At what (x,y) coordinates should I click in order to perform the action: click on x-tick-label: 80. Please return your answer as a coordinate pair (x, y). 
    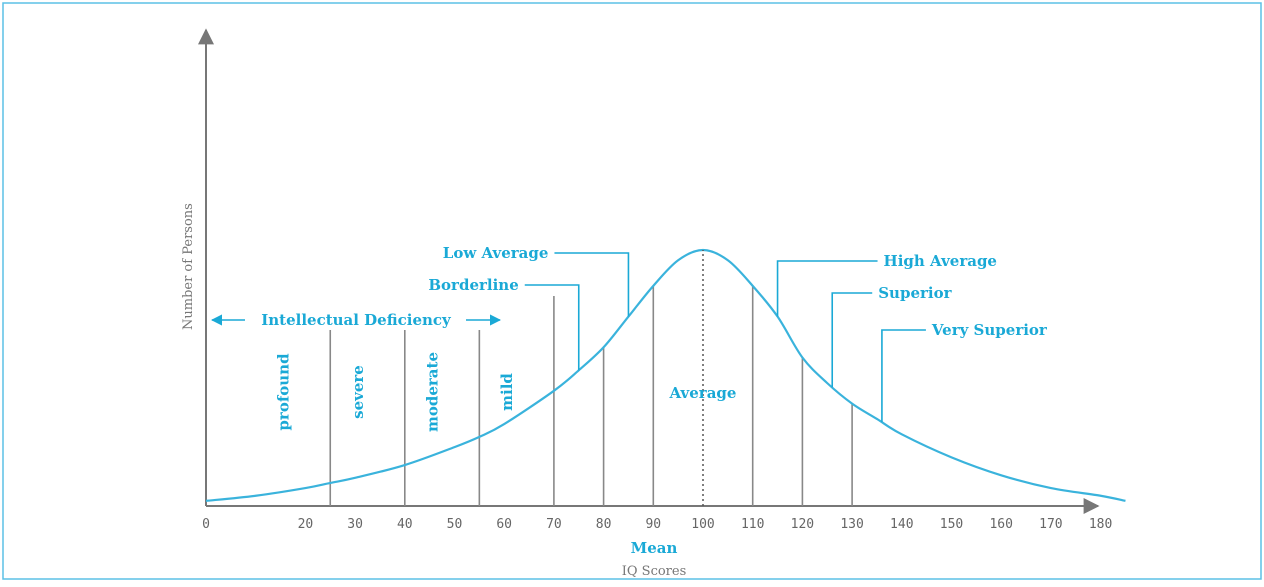
    Looking at the image, I should click on (604, 524).